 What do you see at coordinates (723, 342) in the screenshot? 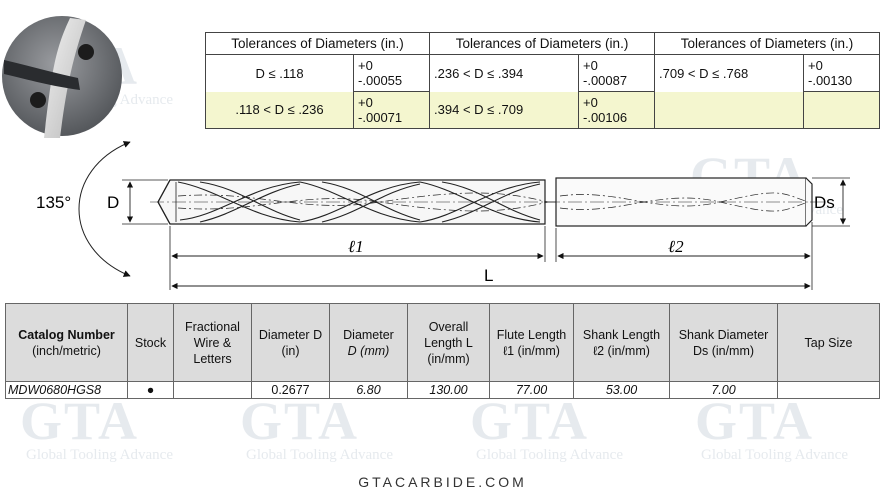
I see `header-shank-diameter: Shank Diameter Ds (in/mm)` at bounding box center [723, 342].